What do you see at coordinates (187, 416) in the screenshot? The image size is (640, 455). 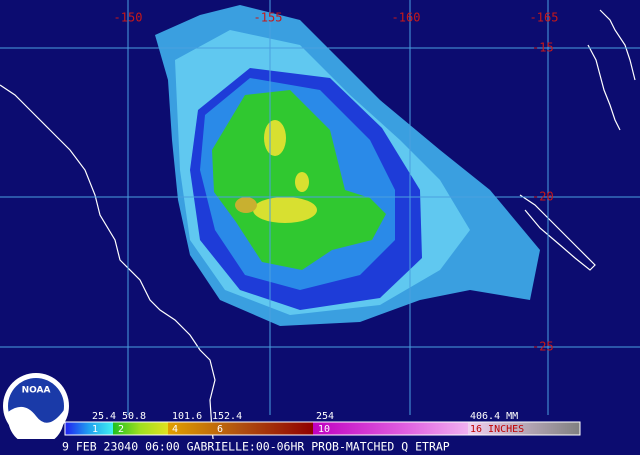 I see `mm-label: 101.6` at bounding box center [187, 416].